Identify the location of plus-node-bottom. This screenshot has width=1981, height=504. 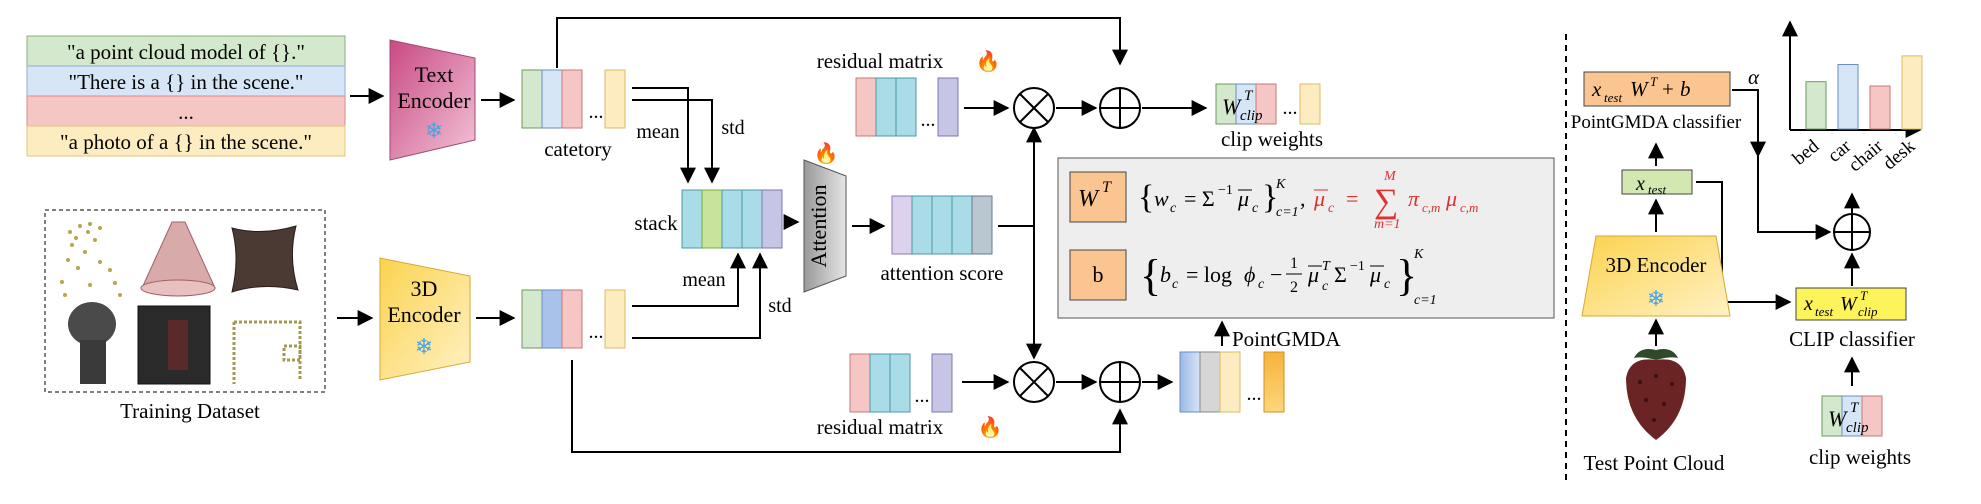
(1120, 382).